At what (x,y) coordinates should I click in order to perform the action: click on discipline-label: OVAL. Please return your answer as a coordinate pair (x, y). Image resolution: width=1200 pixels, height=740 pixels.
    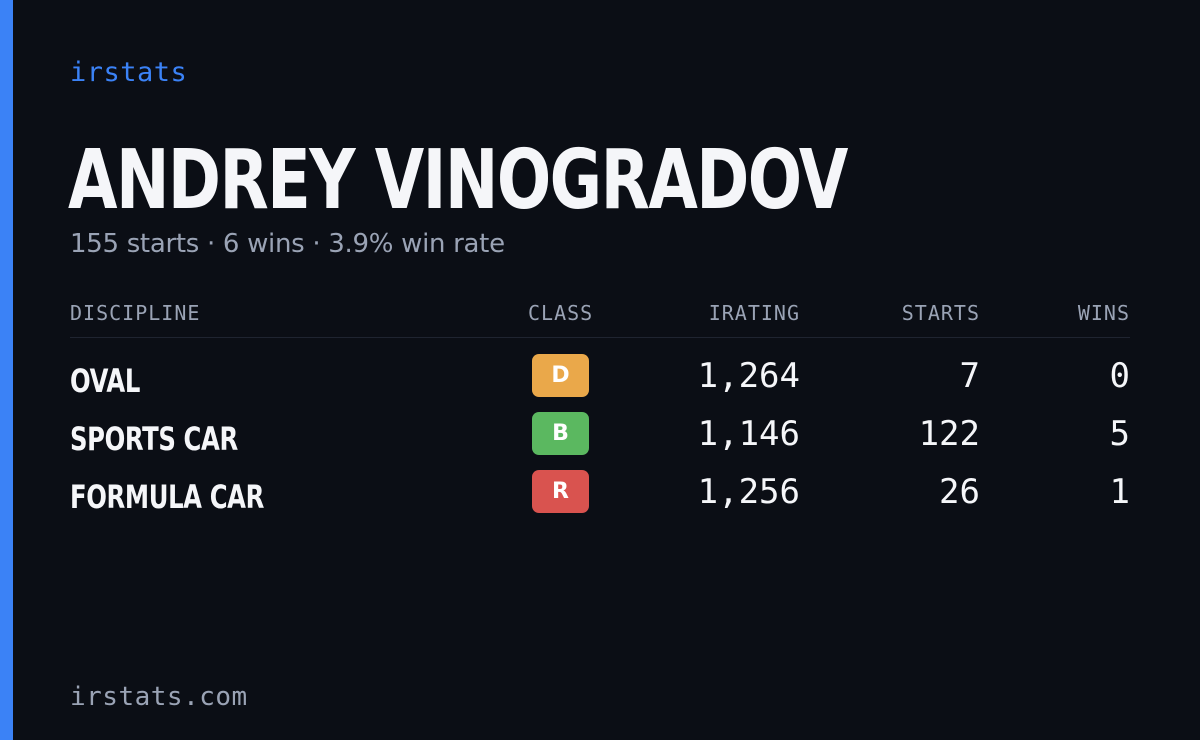
    Looking at the image, I should click on (105, 381).